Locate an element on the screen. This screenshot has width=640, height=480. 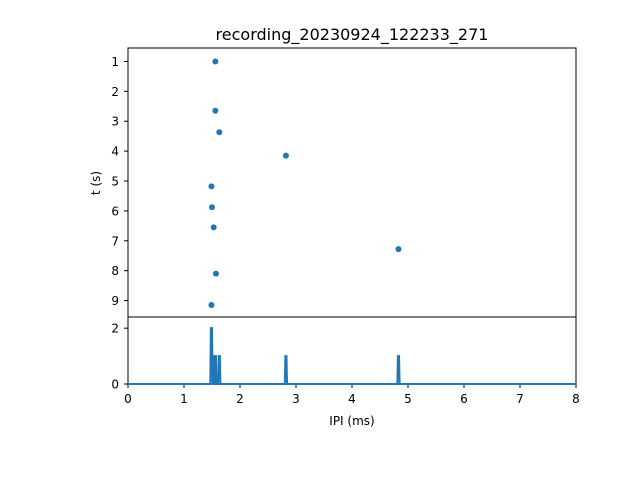
histogram-x-tick-label: 5 is located at coordinates (408, 399).